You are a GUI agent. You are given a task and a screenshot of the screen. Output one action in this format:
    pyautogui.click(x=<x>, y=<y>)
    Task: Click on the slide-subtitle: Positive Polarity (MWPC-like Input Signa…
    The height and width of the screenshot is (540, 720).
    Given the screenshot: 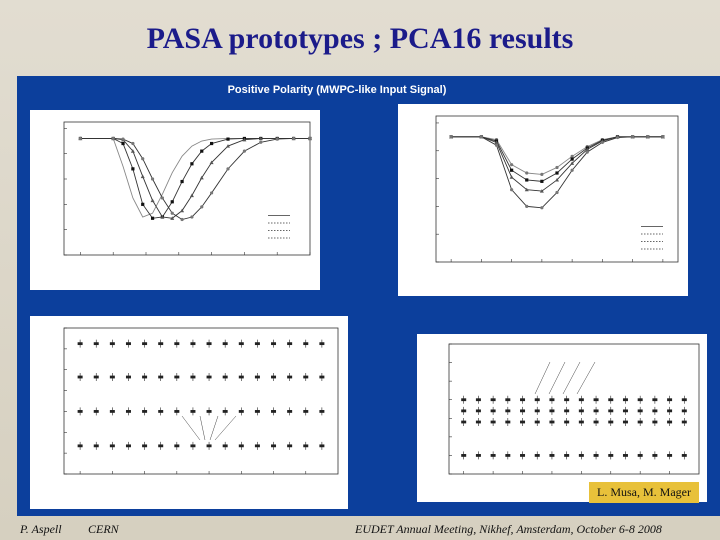 What is the action you would take?
    pyautogui.click(x=337, y=90)
    